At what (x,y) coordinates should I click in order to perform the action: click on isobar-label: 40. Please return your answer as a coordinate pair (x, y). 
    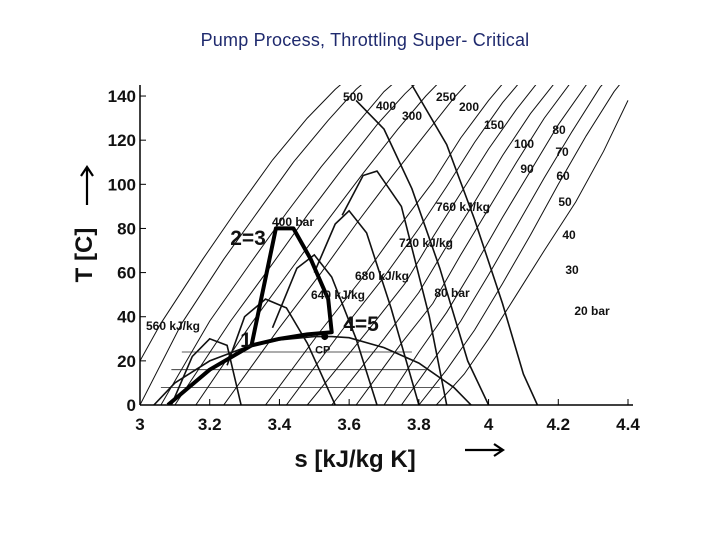
    Looking at the image, I should click on (569, 235).